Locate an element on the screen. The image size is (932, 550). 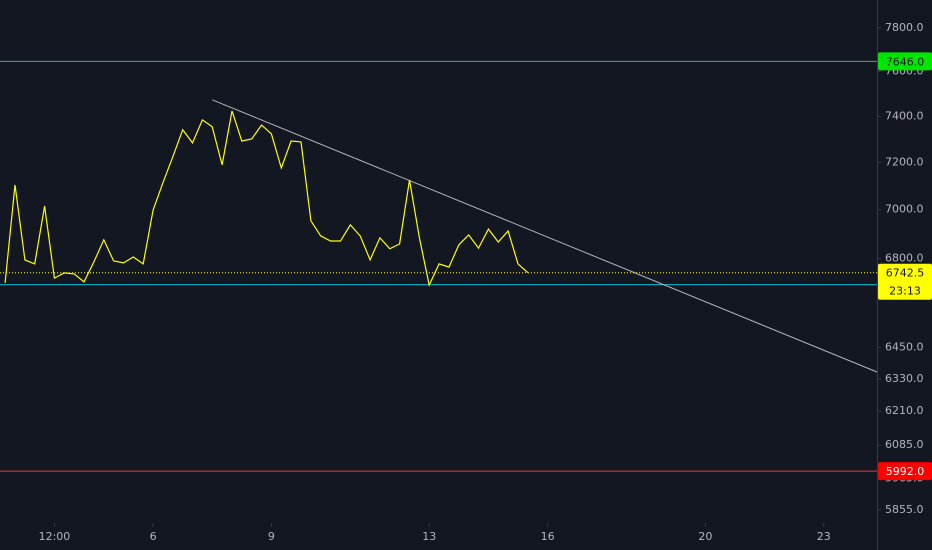
x-tick-label: 16 is located at coordinates (548, 536).